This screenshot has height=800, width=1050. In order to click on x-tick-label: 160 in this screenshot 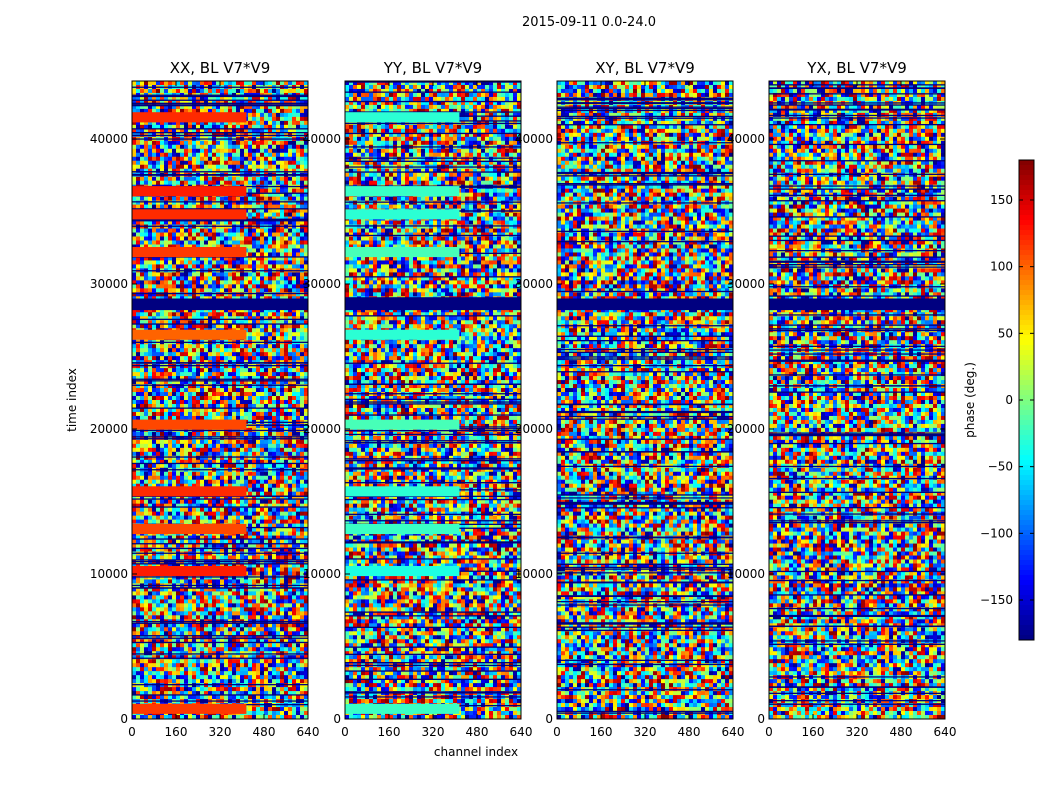, I will do `click(389, 732)`.